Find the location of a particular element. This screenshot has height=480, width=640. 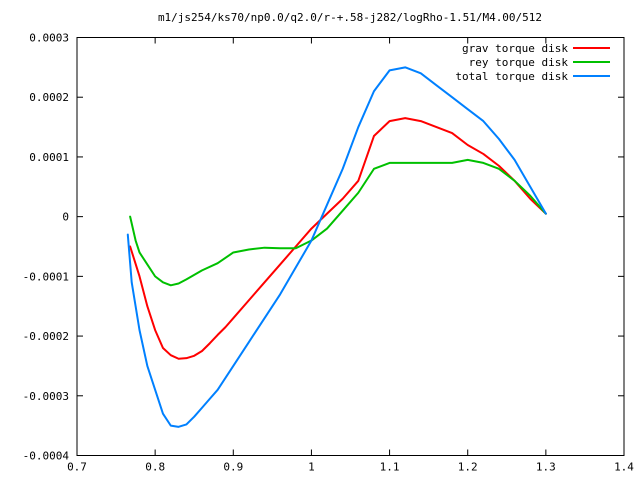

legend-label-total-torque-disk: total torque disk is located at coordinates (511, 76).